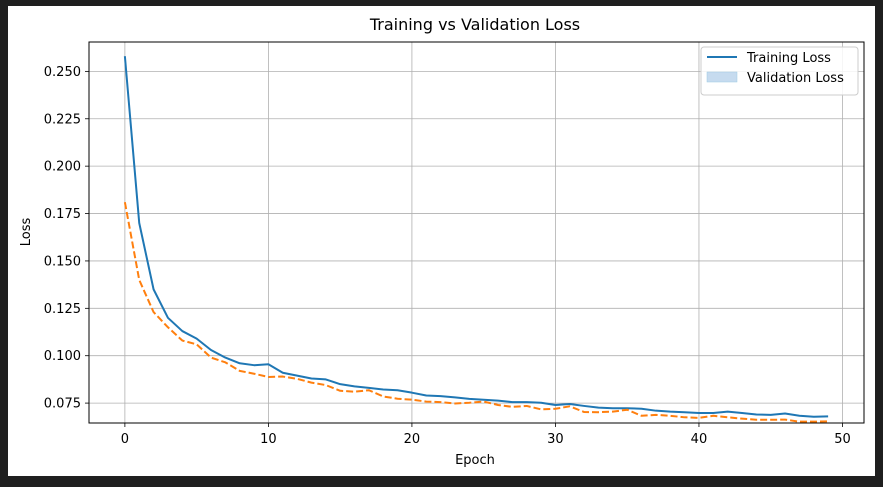 The image size is (883, 487). What do you see at coordinates (125, 439) in the screenshot?
I see `x-tick-label: 0` at bounding box center [125, 439].